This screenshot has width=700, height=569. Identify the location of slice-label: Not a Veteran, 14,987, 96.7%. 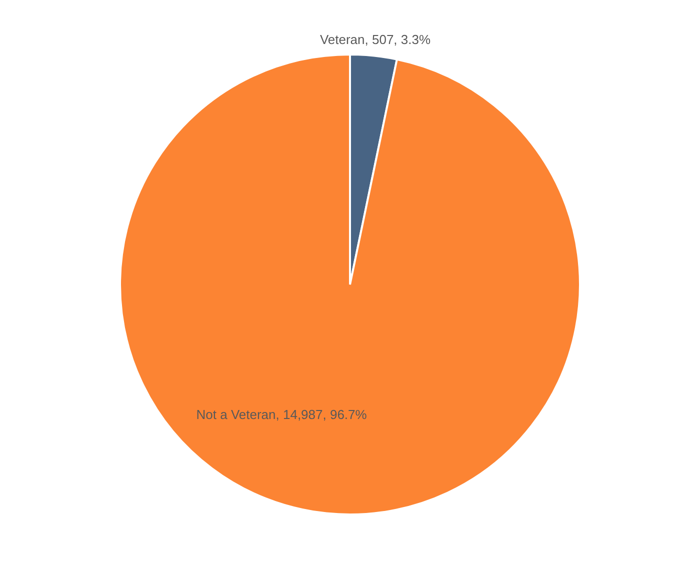
(282, 414).